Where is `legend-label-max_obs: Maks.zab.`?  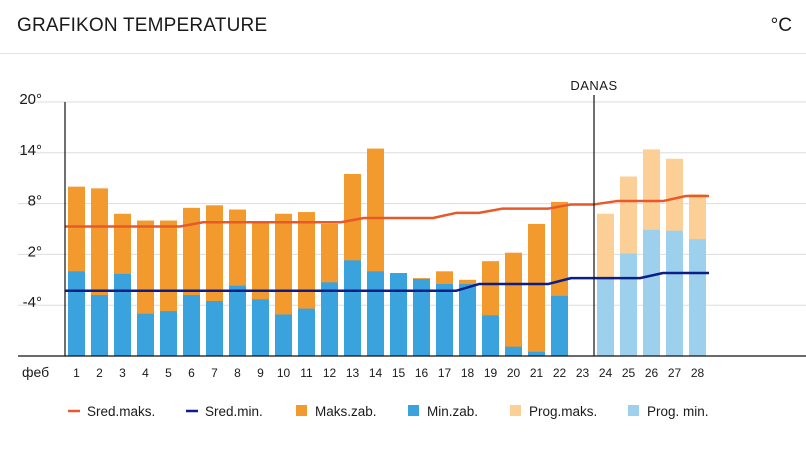 legend-label-max_obs: Maks.zab. is located at coordinates (346, 411).